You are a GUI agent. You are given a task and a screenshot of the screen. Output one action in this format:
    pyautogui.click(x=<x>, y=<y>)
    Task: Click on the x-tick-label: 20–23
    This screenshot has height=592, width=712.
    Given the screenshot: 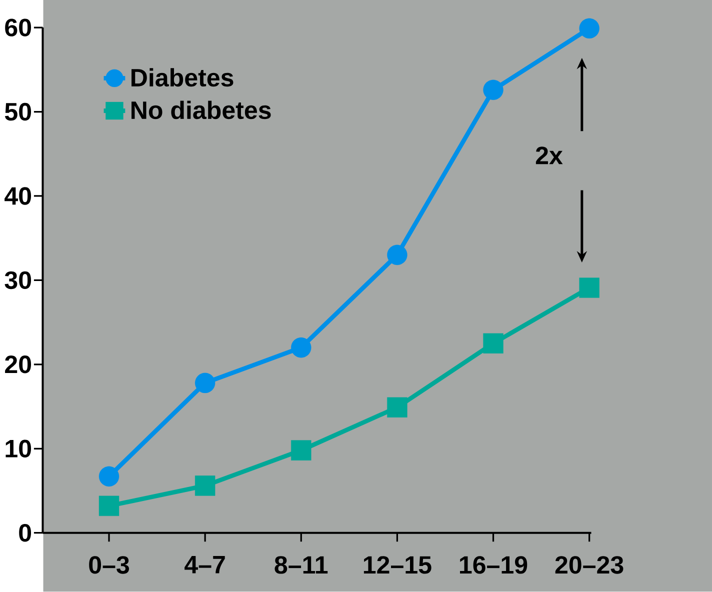 What is the action you would take?
    pyautogui.click(x=589, y=565)
    